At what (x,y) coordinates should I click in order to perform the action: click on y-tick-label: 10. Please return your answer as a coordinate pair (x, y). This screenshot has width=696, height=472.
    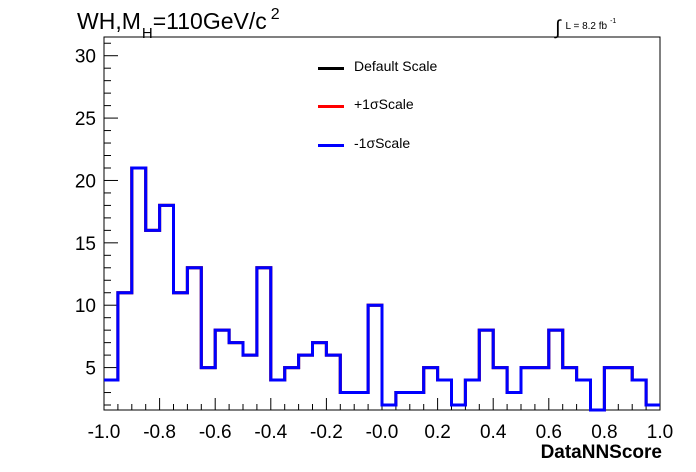
    Looking at the image, I should click on (85, 306).